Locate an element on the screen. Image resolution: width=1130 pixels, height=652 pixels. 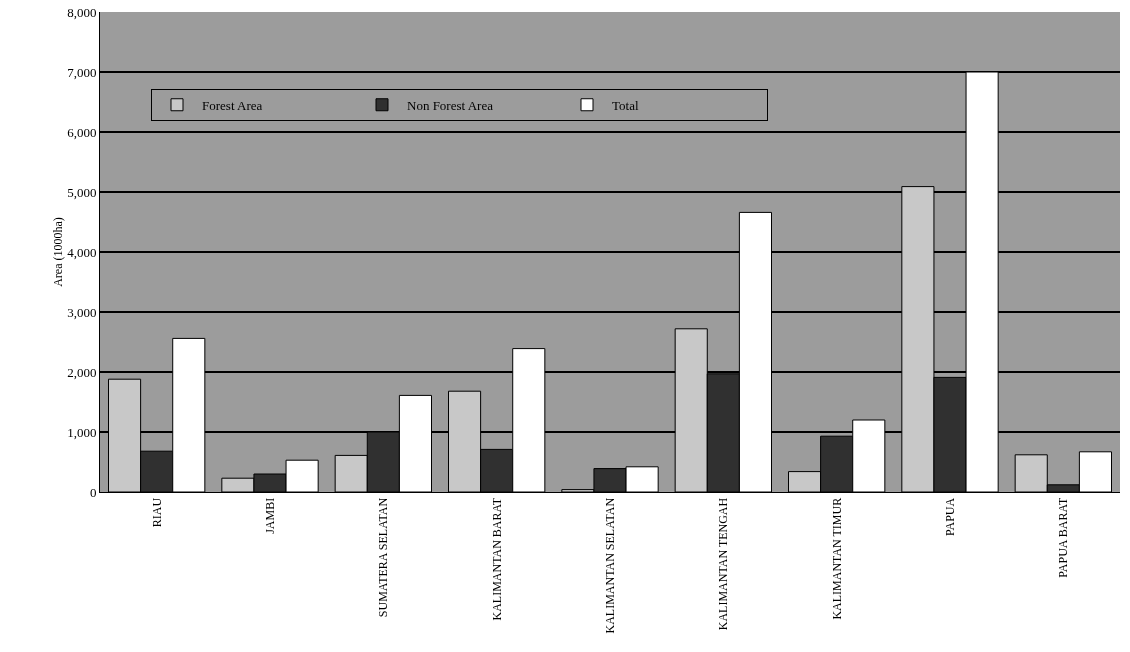
y-tick-label: 2,000 is located at coordinates (82, 372).